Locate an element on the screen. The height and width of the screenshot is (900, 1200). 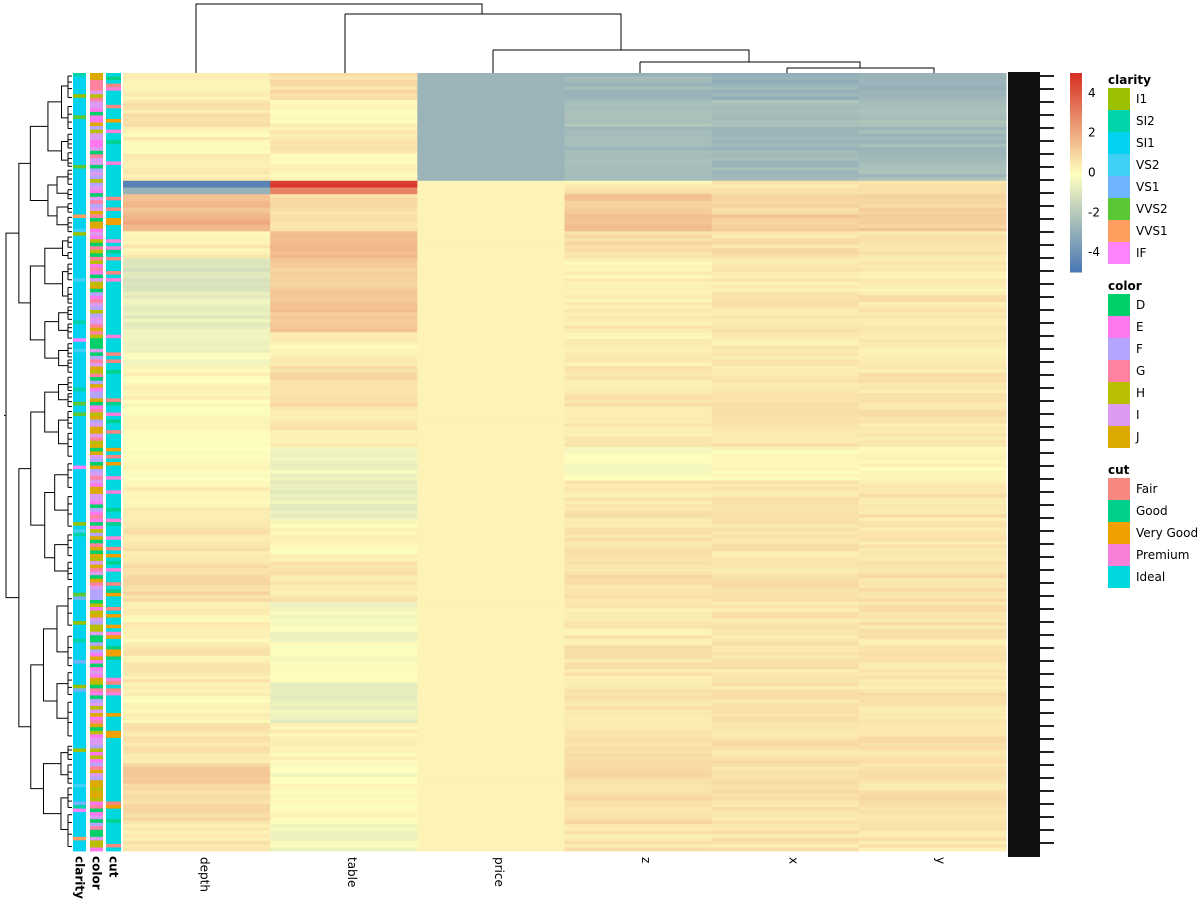
legend-item: IF is located at coordinates (1154, 253).